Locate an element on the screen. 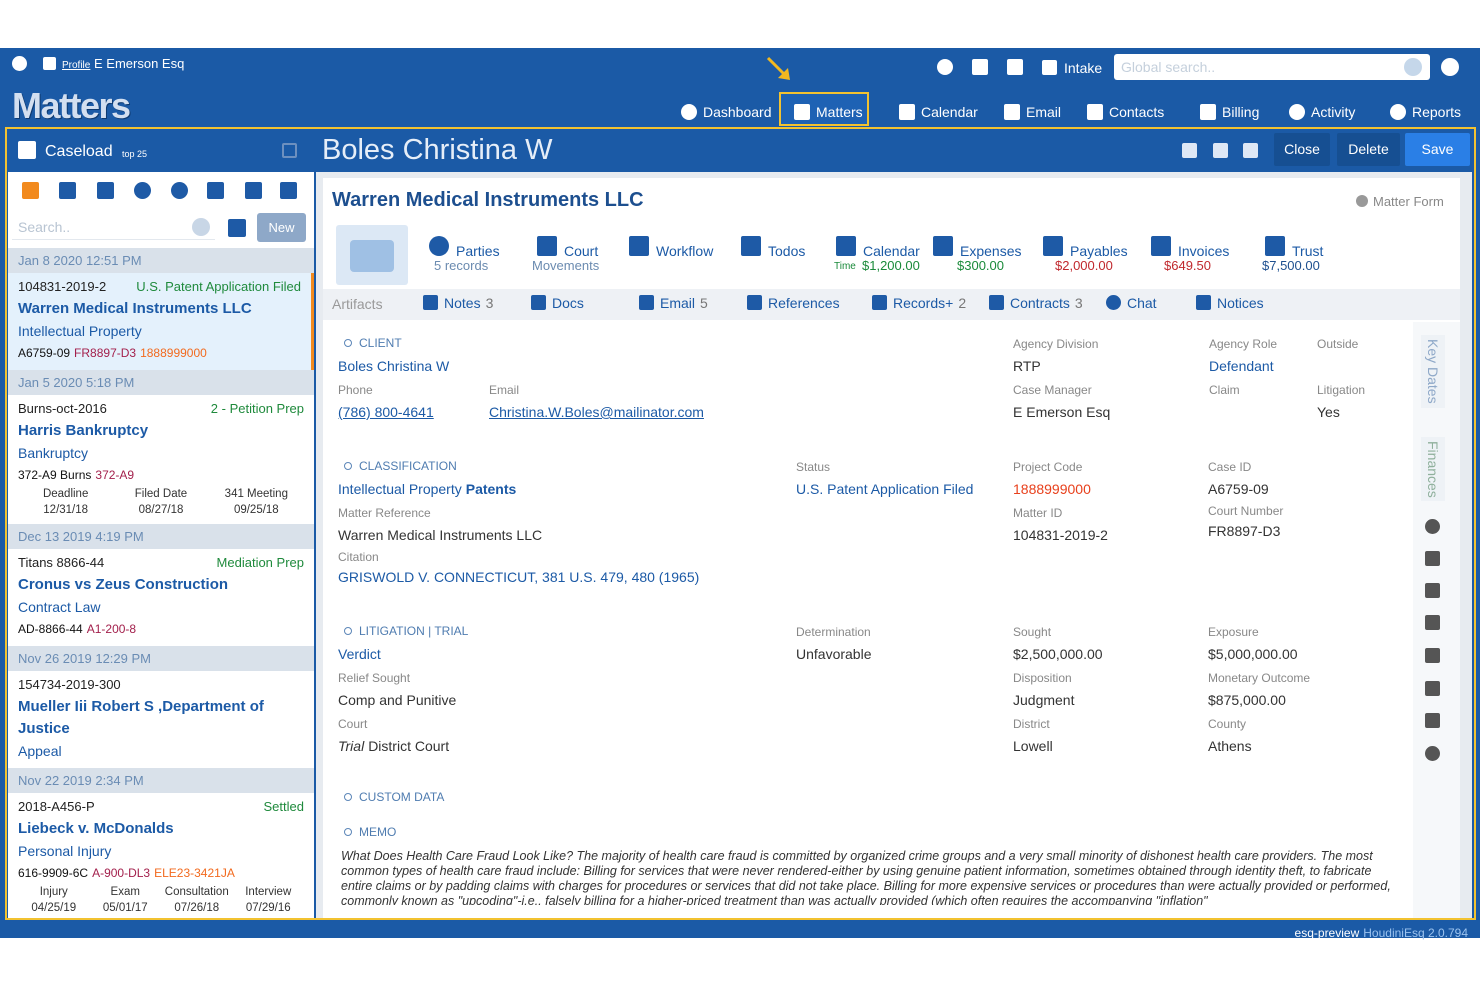 Image resolution: width=1480 pixels, height=987 pixels. case-date-value: 09/25/18 is located at coordinates (256, 510).